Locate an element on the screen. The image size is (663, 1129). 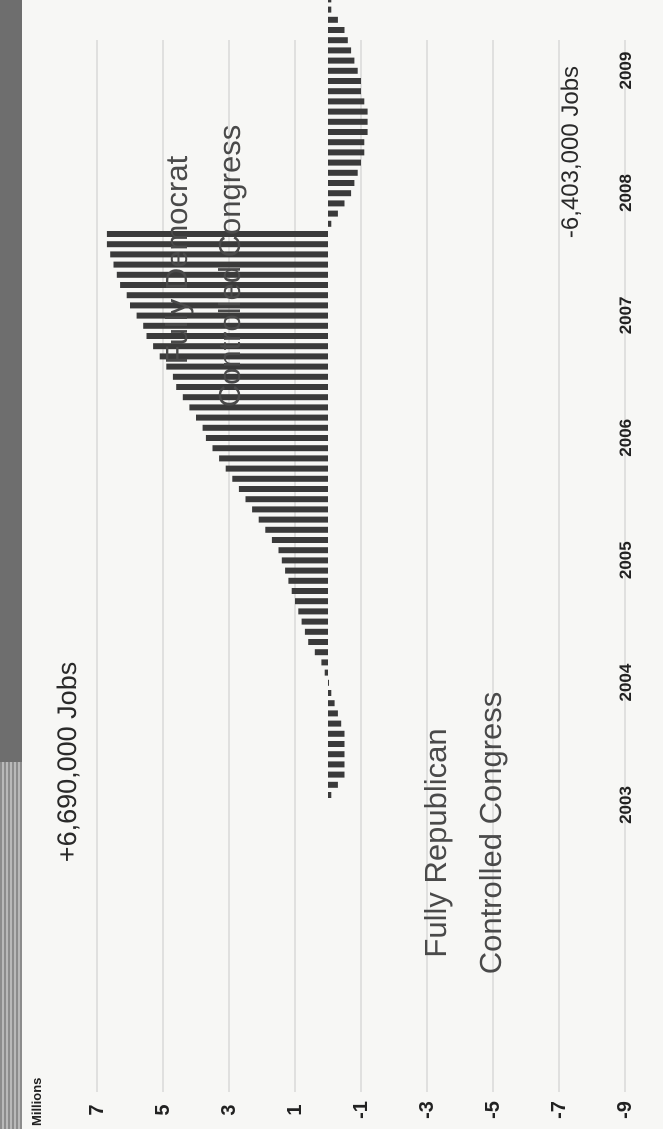
y-axis-tick-labels: 7 5 3 1 -1 -3 -5 -7 -9 is located at coordinates (361, 1110).